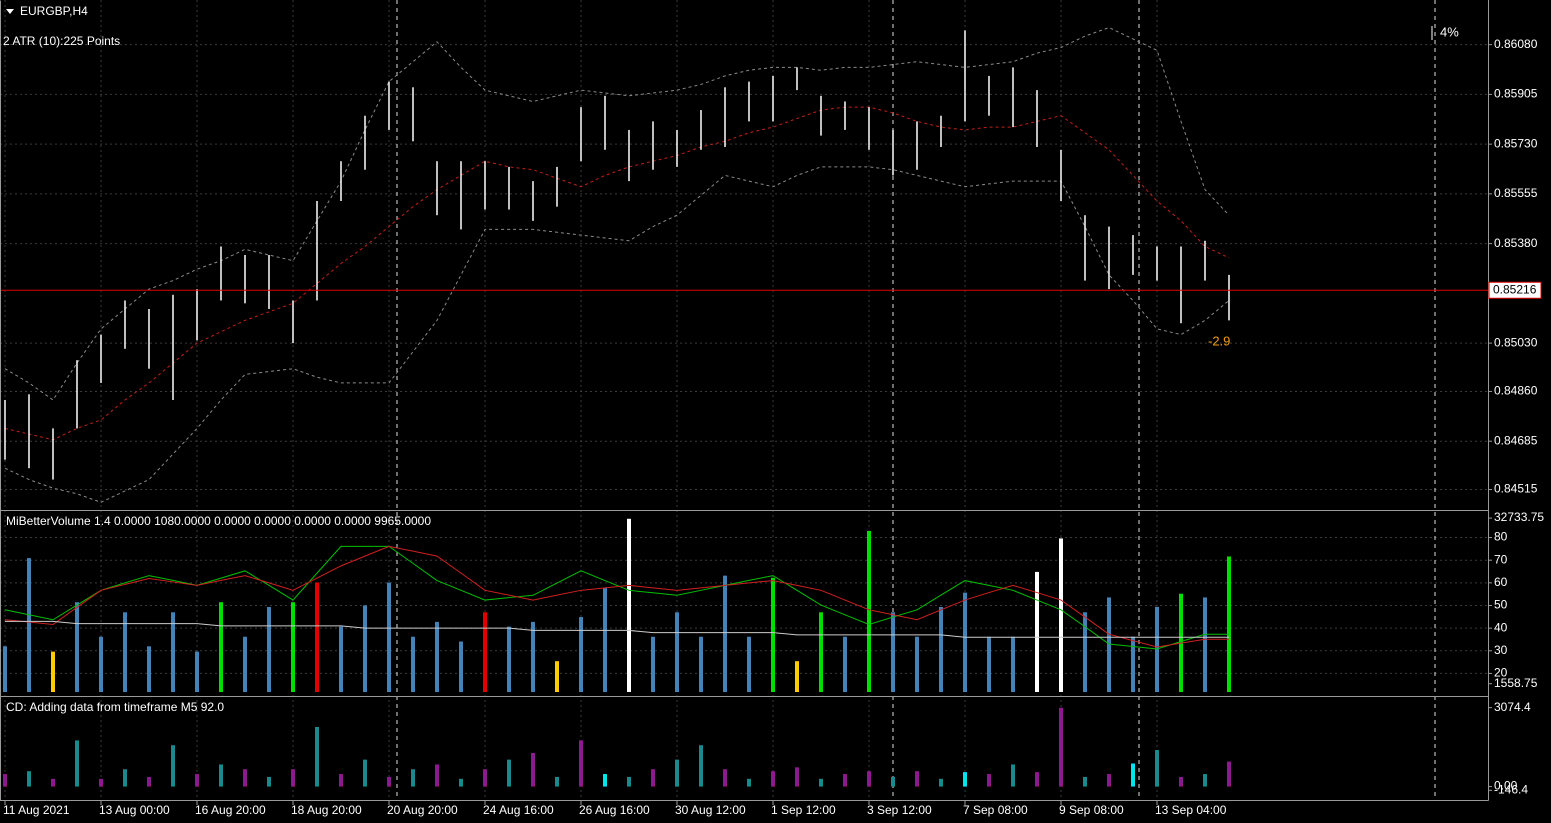 This screenshot has height=823, width=1551. What do you see at coordinates (1449, 31) in the screenshot?
I see `annotation: 4%` at bounding box center [1449, 31].